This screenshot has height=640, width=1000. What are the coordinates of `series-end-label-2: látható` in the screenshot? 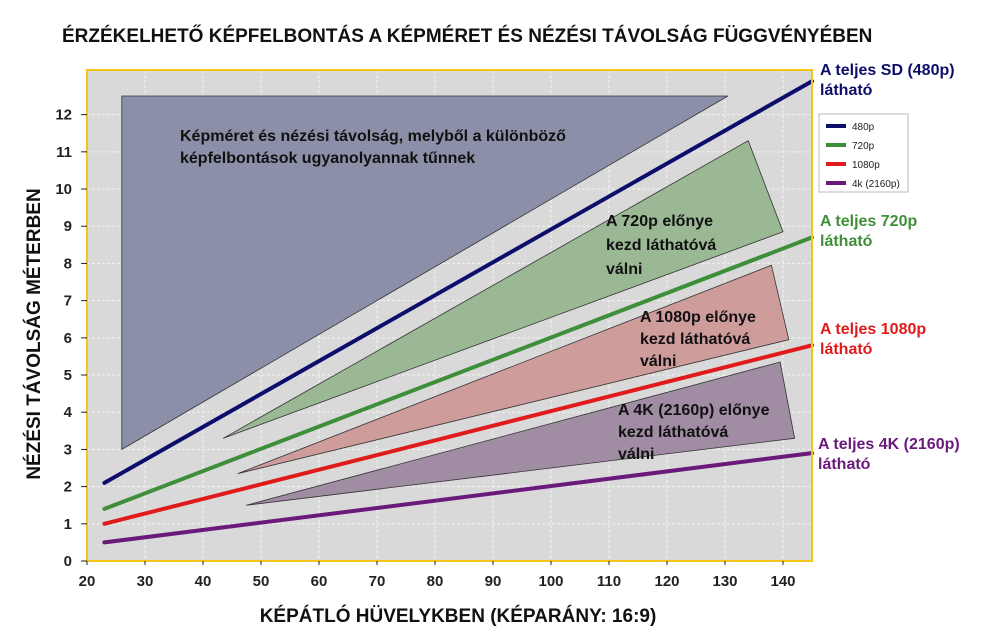 It's located at (846, 349).